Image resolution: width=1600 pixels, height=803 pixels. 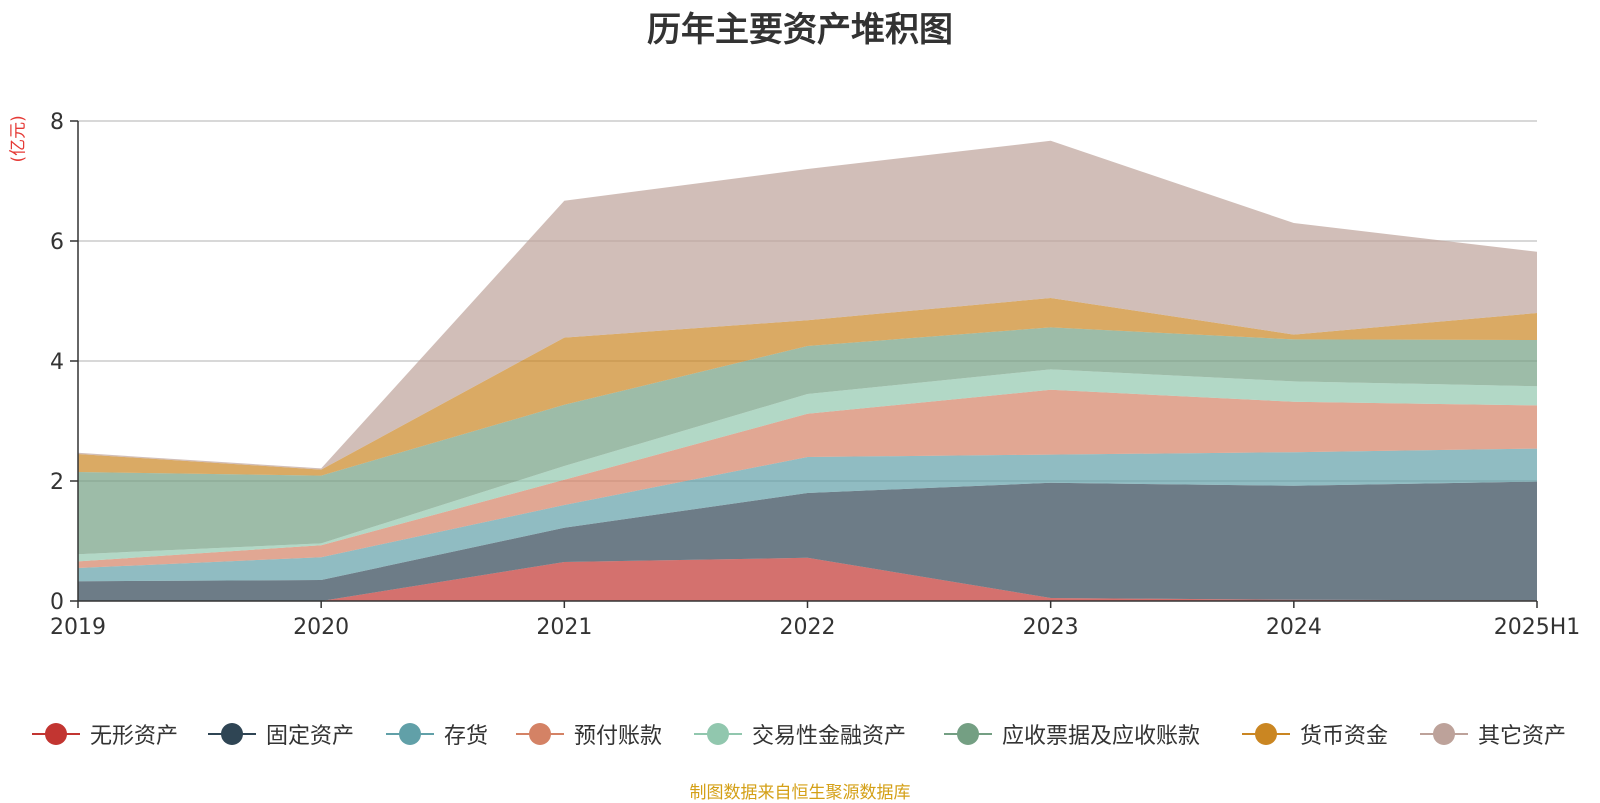 What do you see at coordinates (78, 627) in the screenshot?
I see `x-tick-label: 2019` at bounding box center [78, 627].